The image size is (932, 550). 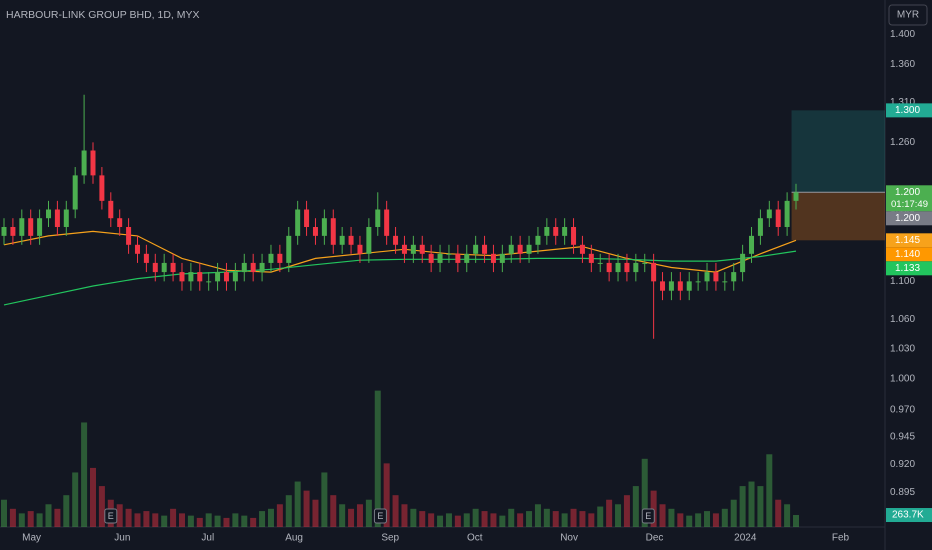 I want to click on target-zone, so click(x=838, y=151).